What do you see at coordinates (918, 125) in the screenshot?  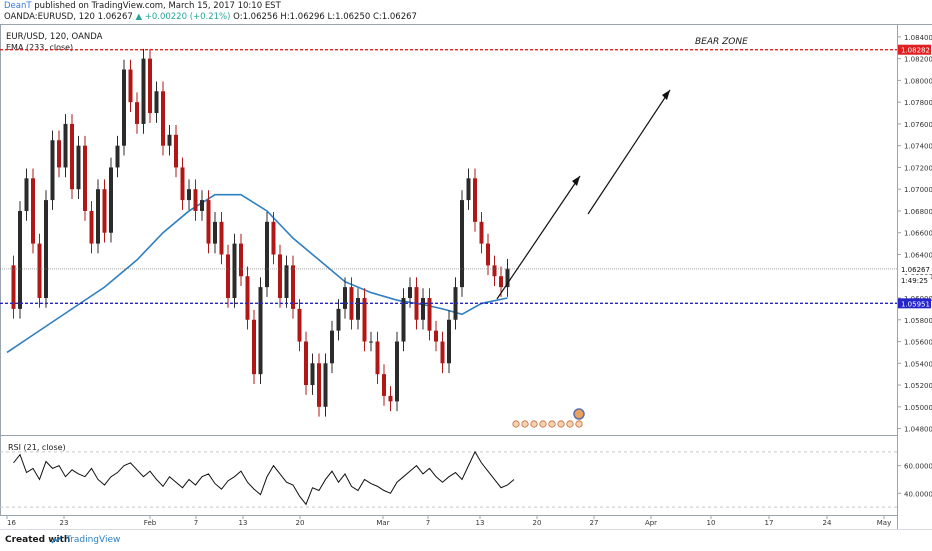 I see `price-tick-label: 1.07600` at bounding box center [918, 125].